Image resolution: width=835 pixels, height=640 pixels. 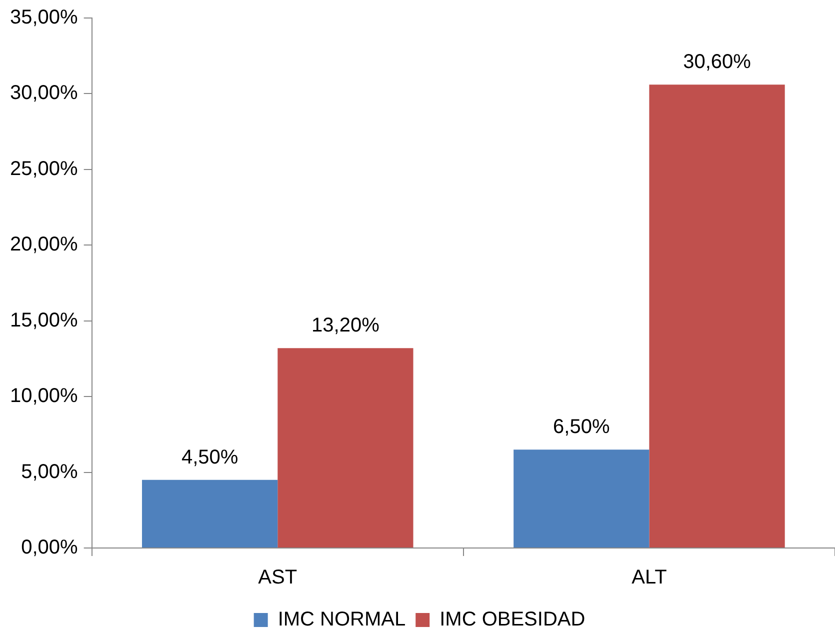 I want to click on y-tick-label: 30,00%, so click(x=44, y=93).